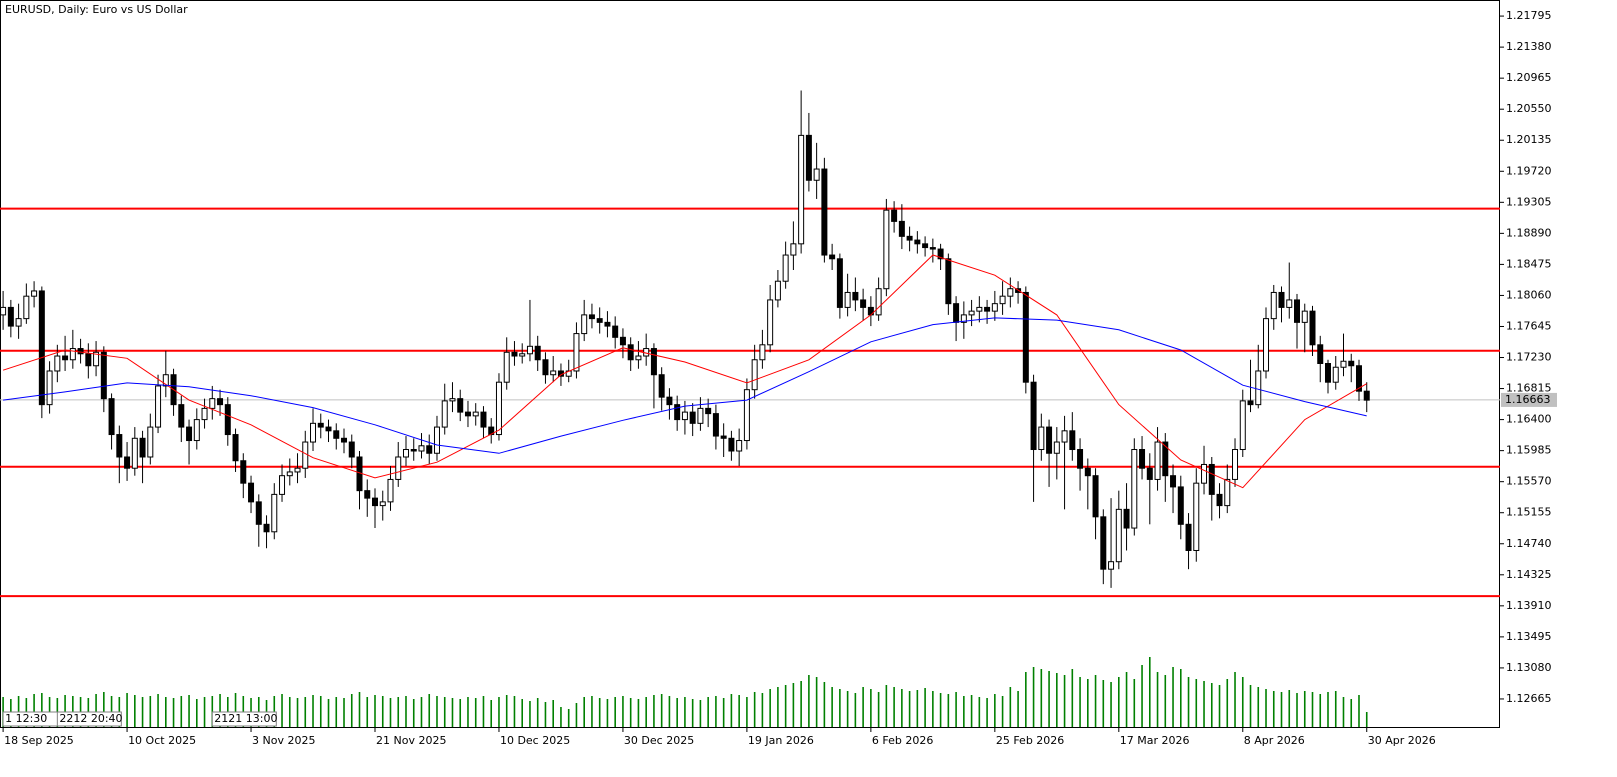  What do you see at coordinates (1529, 201) in the screenshot?
I see `y-tick-label: 1.19305` at bounding box center [1529, 201].